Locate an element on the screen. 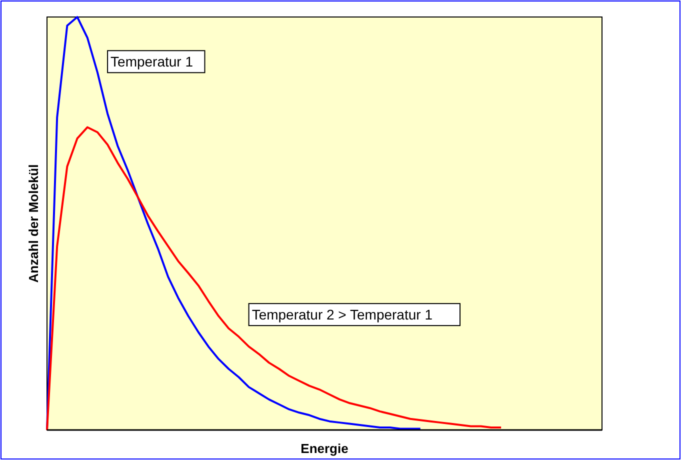 This screenshot has height=461, width=682. x-axis-title: Energie is located at coordinates (324, 448).